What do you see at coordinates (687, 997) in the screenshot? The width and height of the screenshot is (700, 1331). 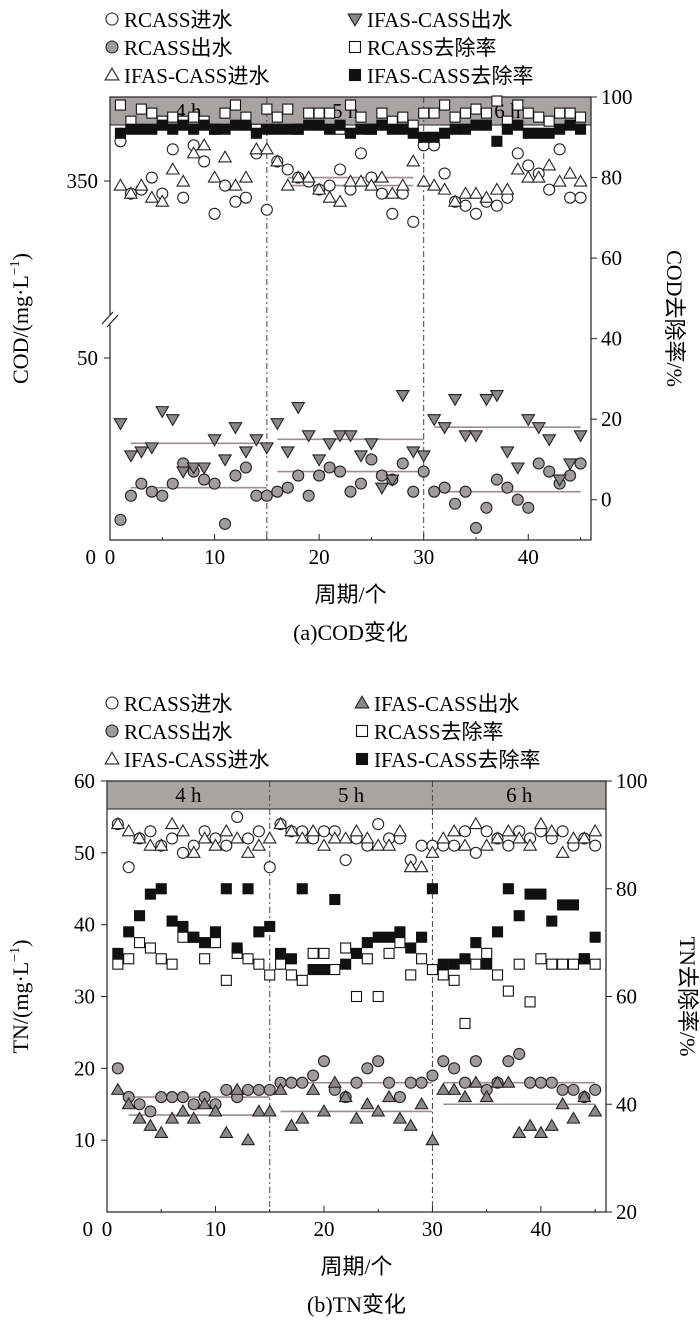 I see `y2-axis-title: TN去除率/%` at bounding box center [687, 997].